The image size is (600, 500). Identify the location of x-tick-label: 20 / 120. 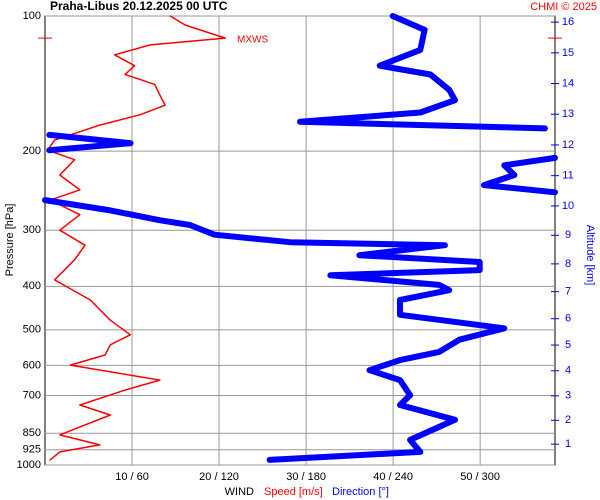
(219, 477).